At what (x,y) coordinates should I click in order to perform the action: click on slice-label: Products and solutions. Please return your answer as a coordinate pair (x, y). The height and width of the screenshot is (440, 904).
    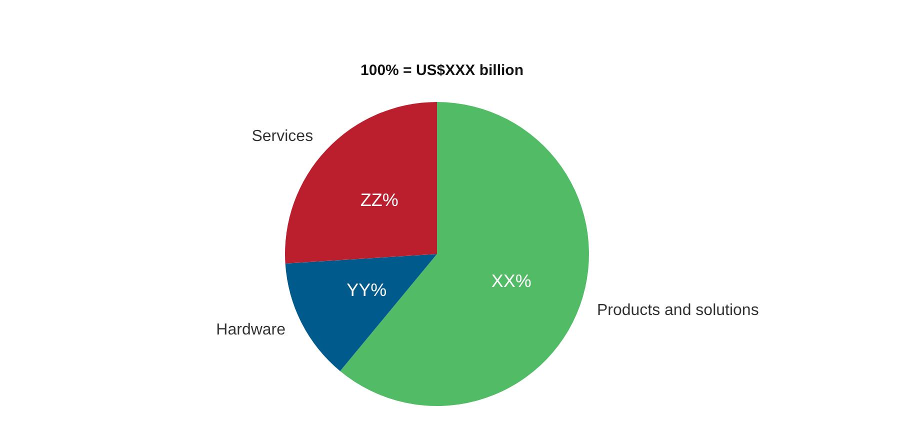
    Looking at the image, I should click on (677, 311).